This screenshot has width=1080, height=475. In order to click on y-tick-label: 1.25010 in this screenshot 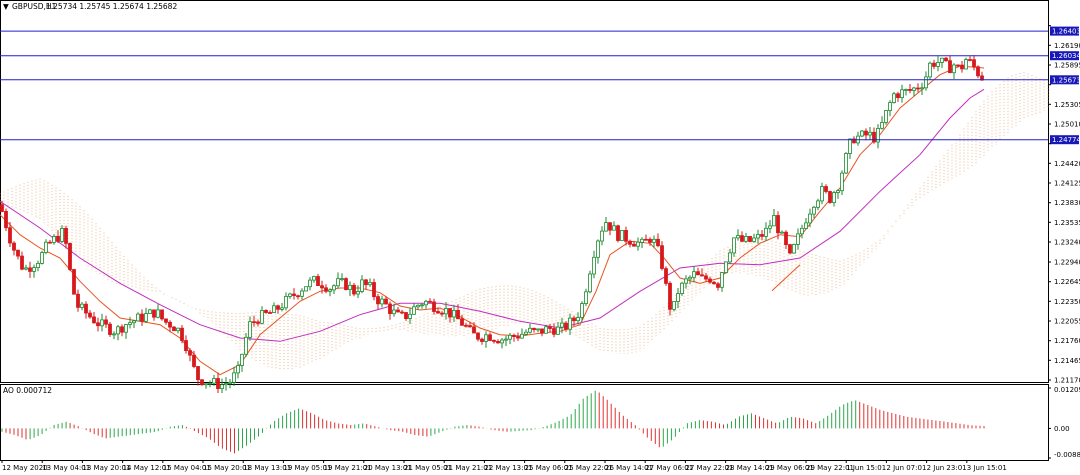, I will do `click(1067, 125)`.